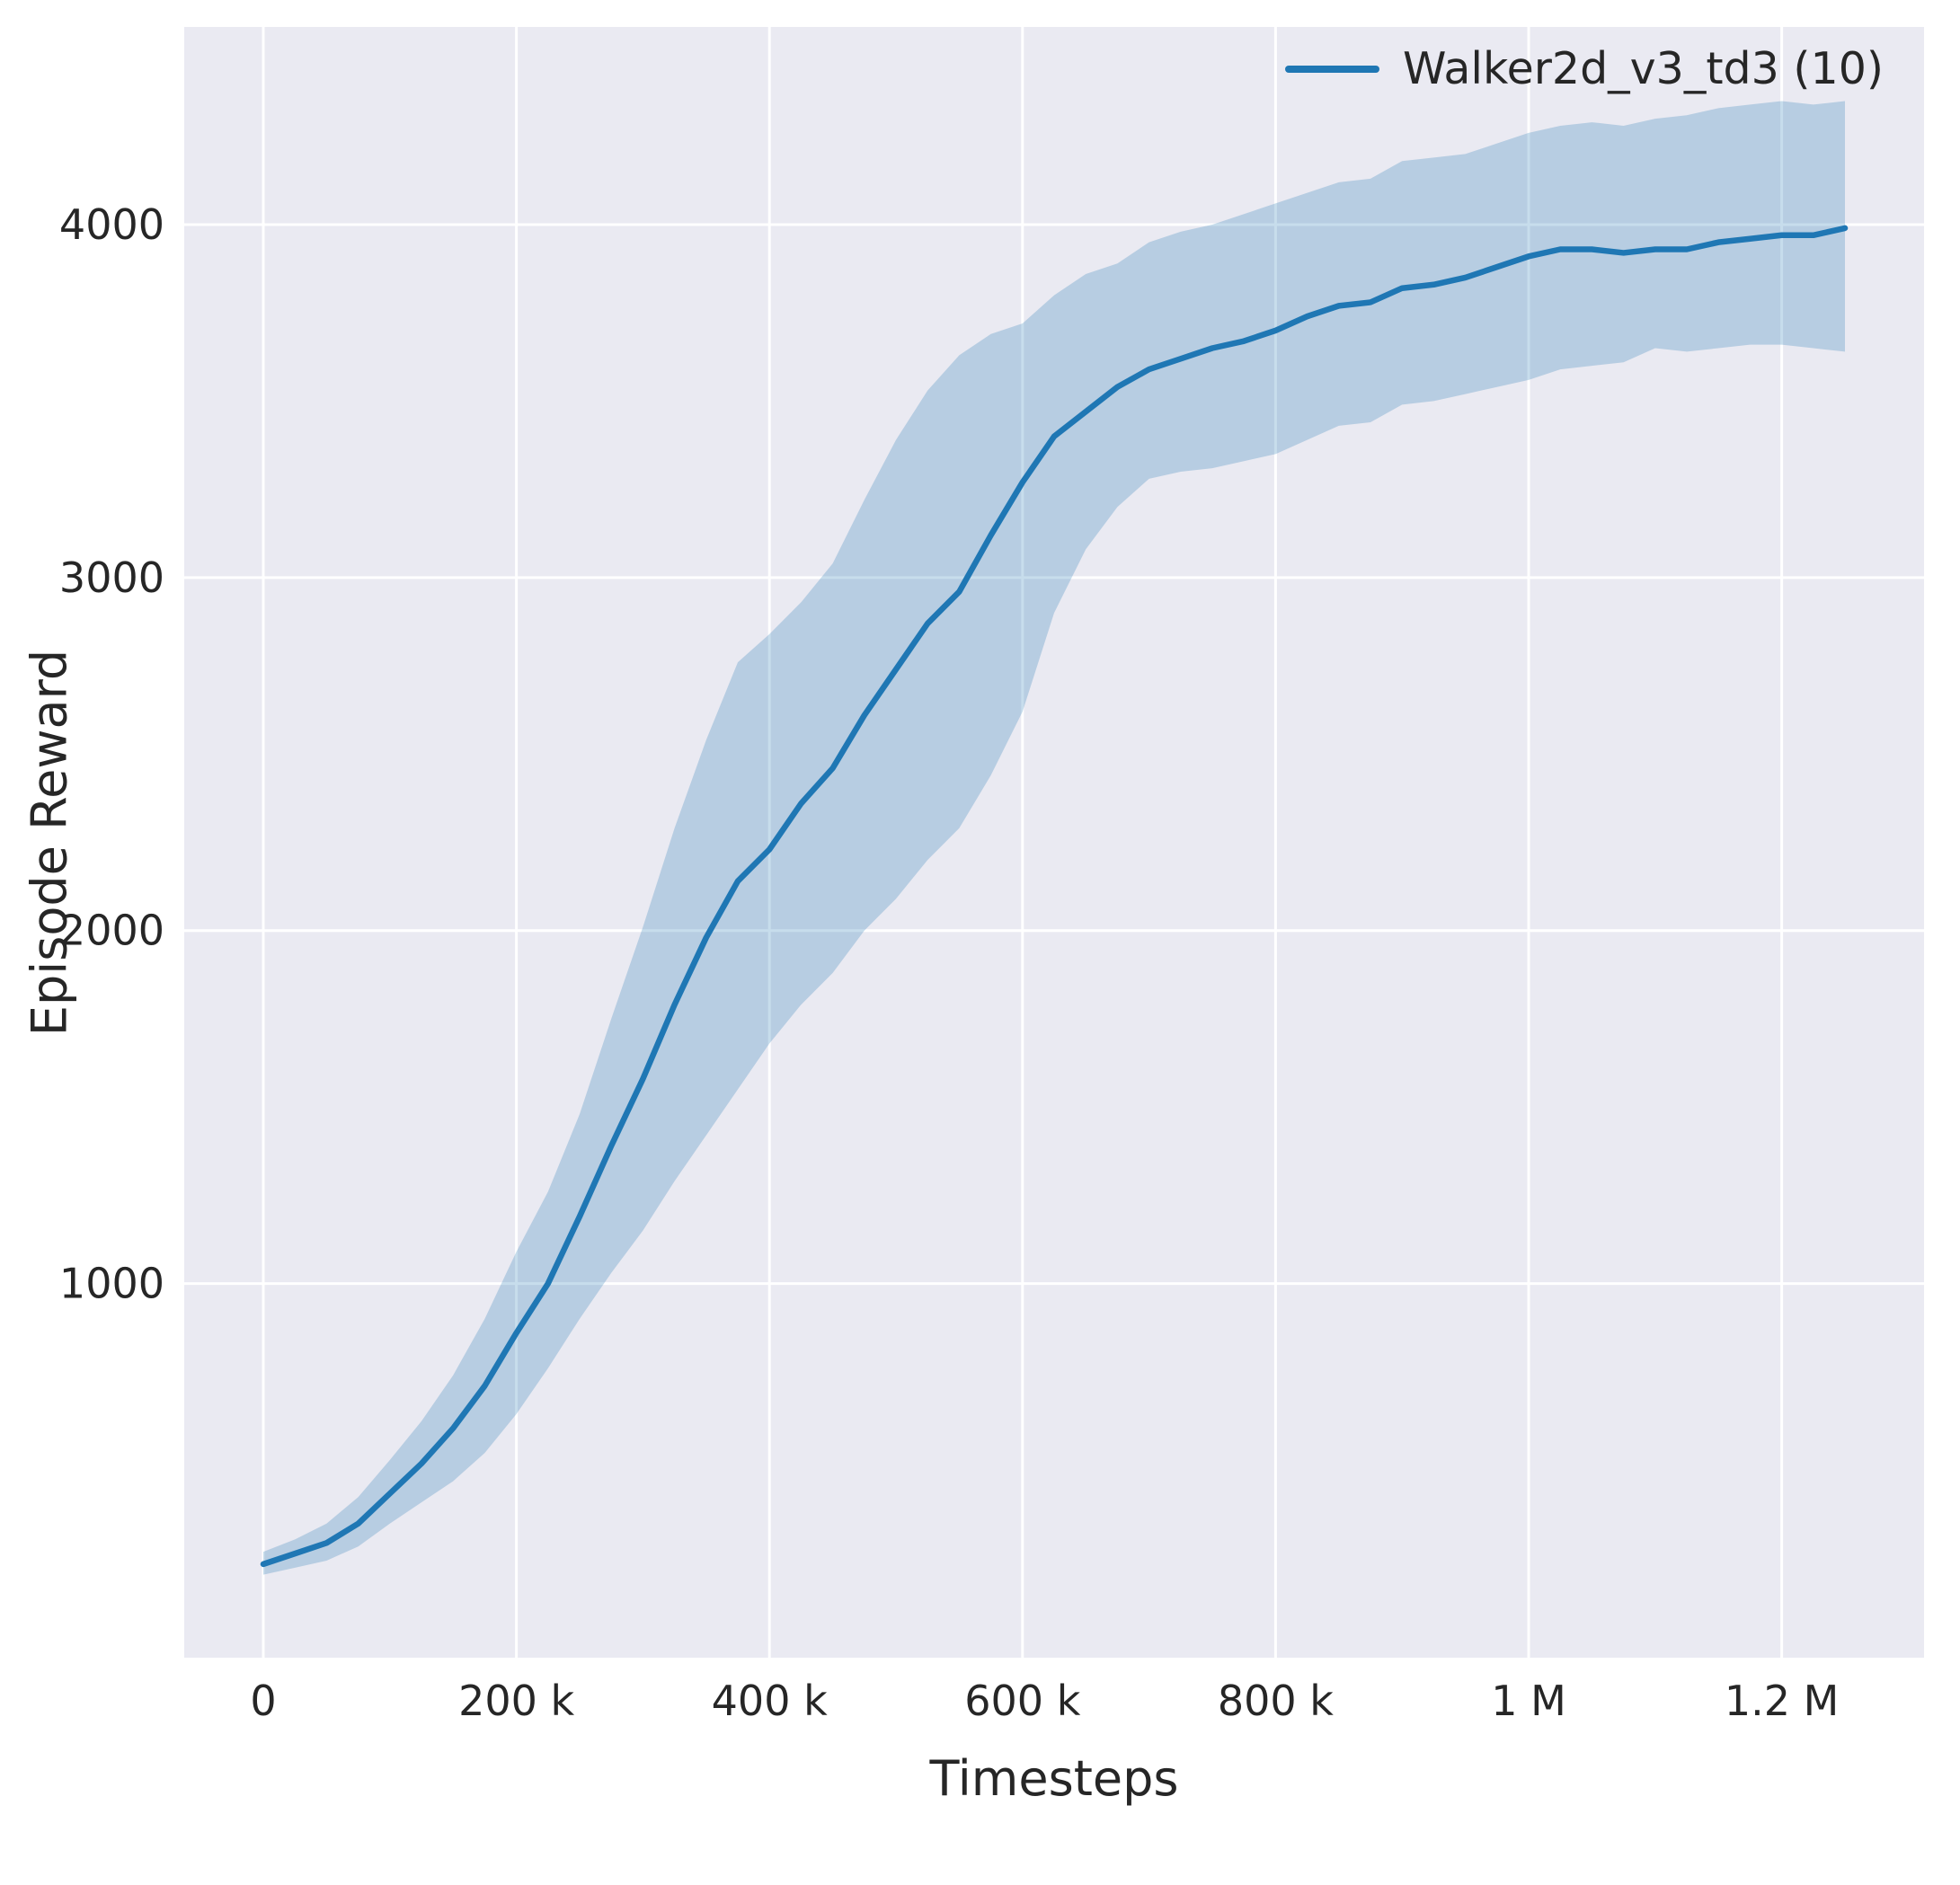 The image size is (1960, 1885). I want to click on x-tick-label: 800 k, so click(1276, 1701).